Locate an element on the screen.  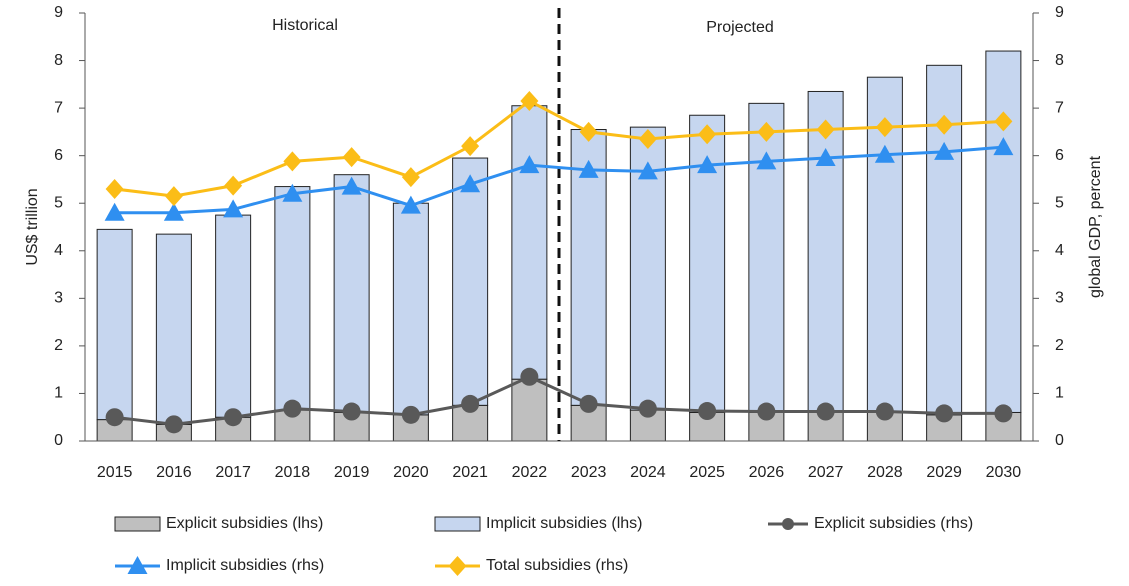
x-tick-label: 2025 is located at coordinates (707, 472).